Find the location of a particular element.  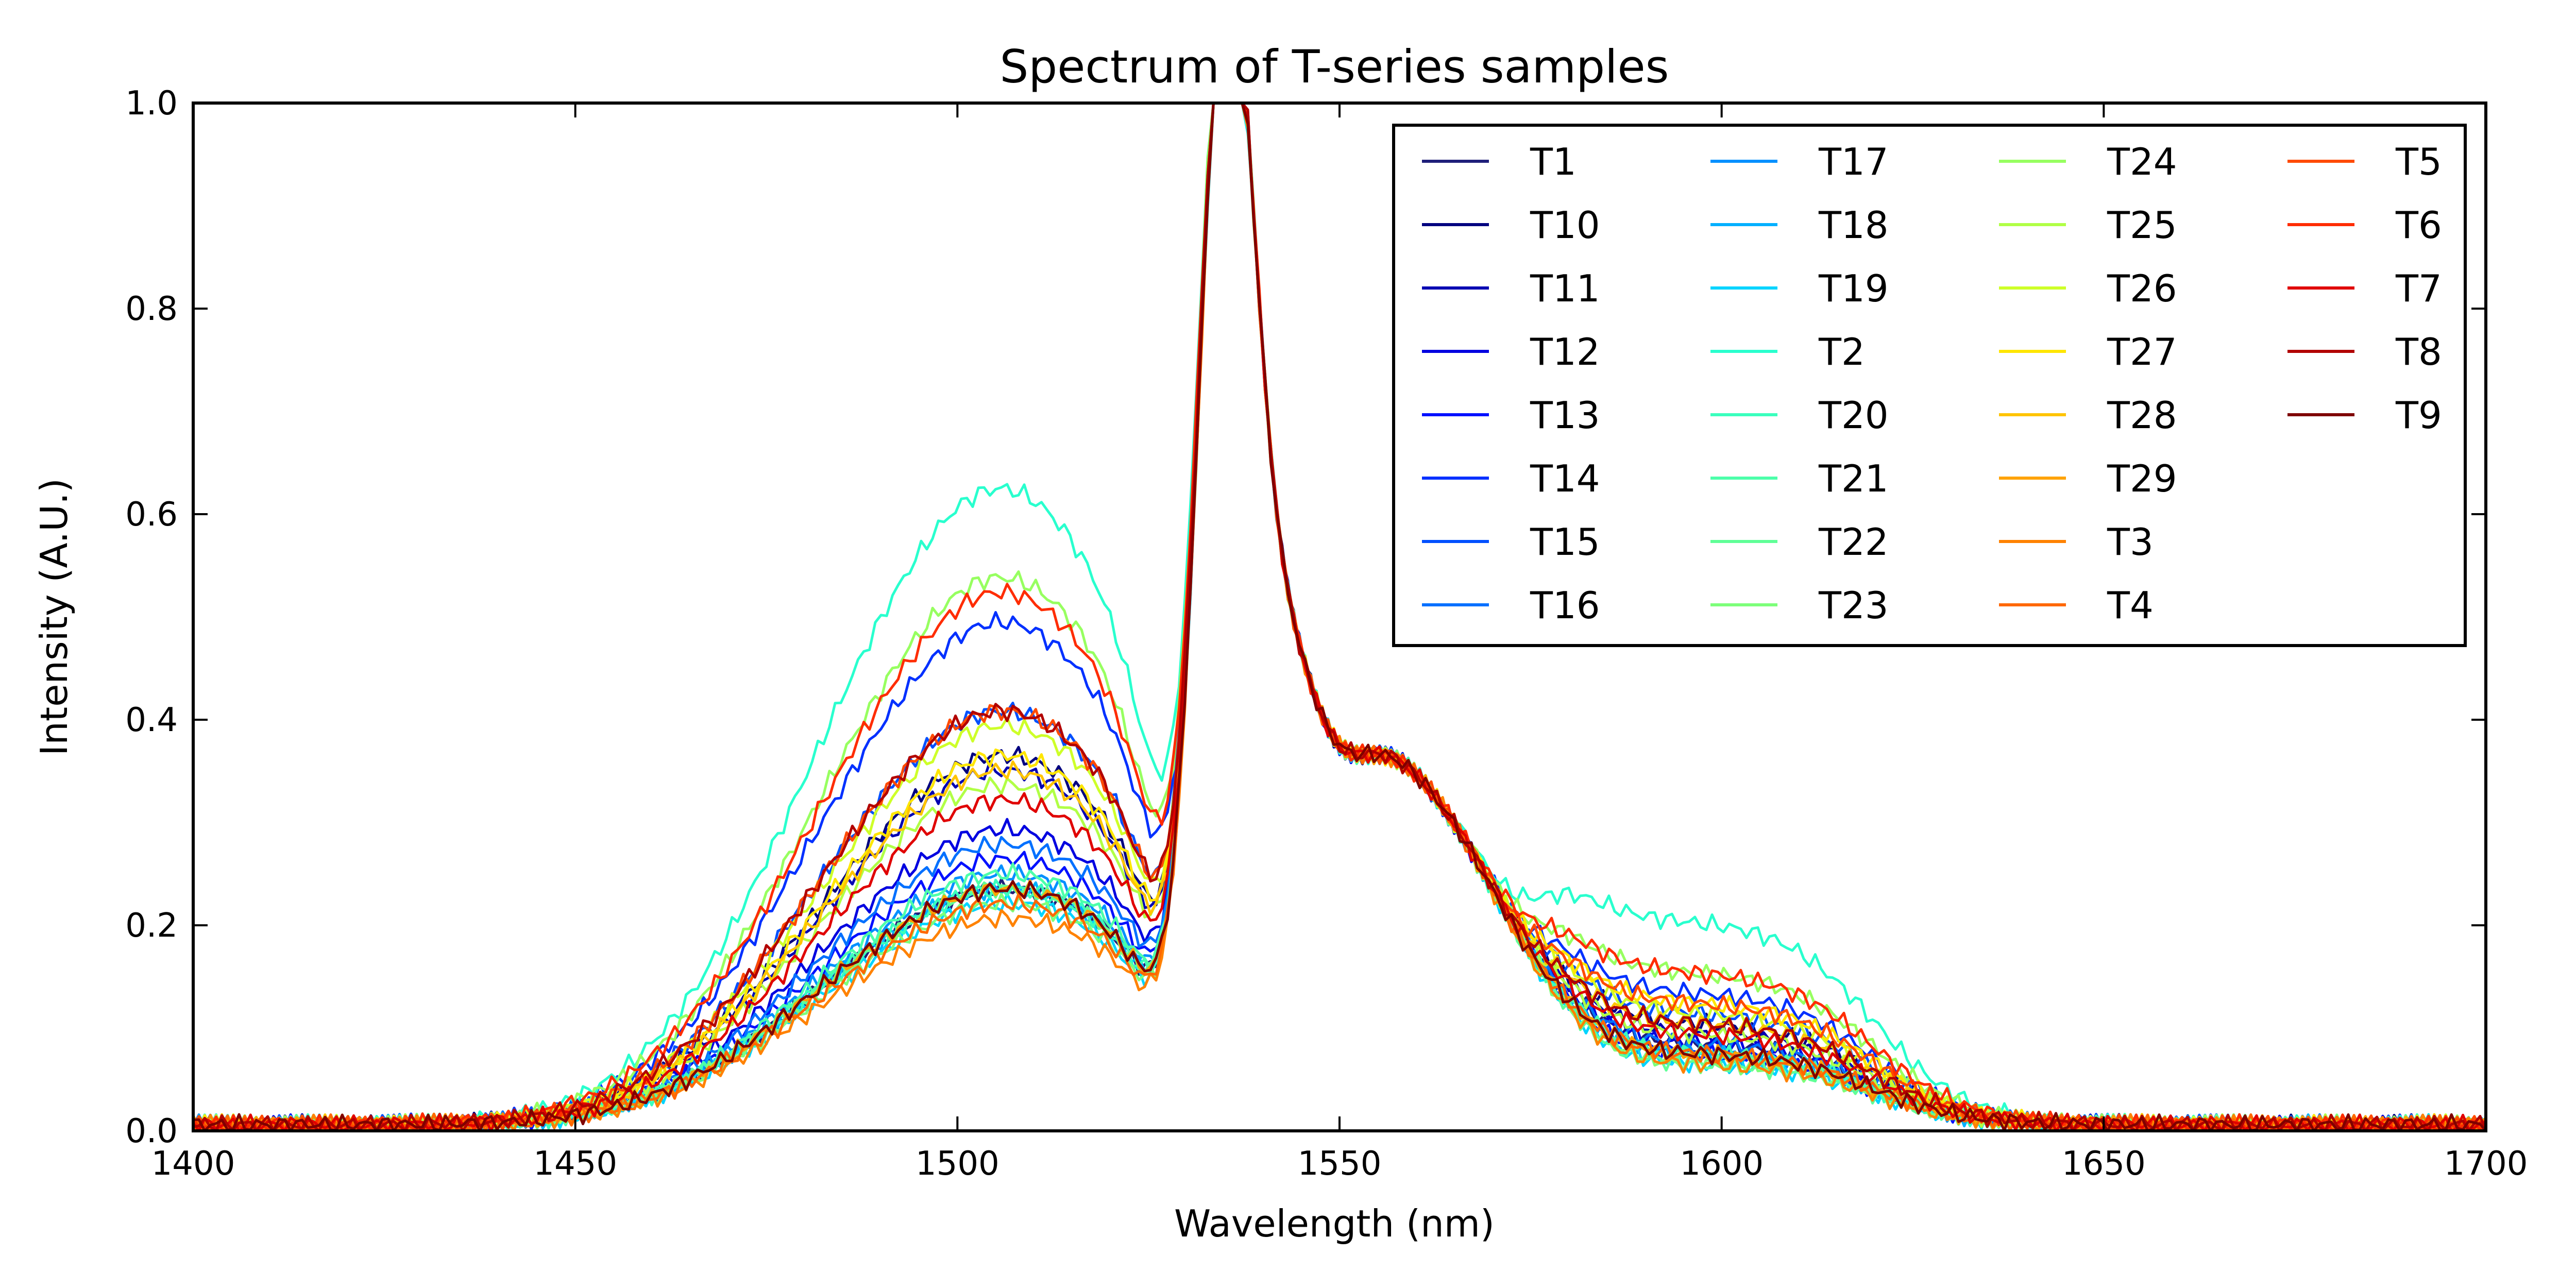

legend-label-t6: T6 is located at coordinates (2418, 225).